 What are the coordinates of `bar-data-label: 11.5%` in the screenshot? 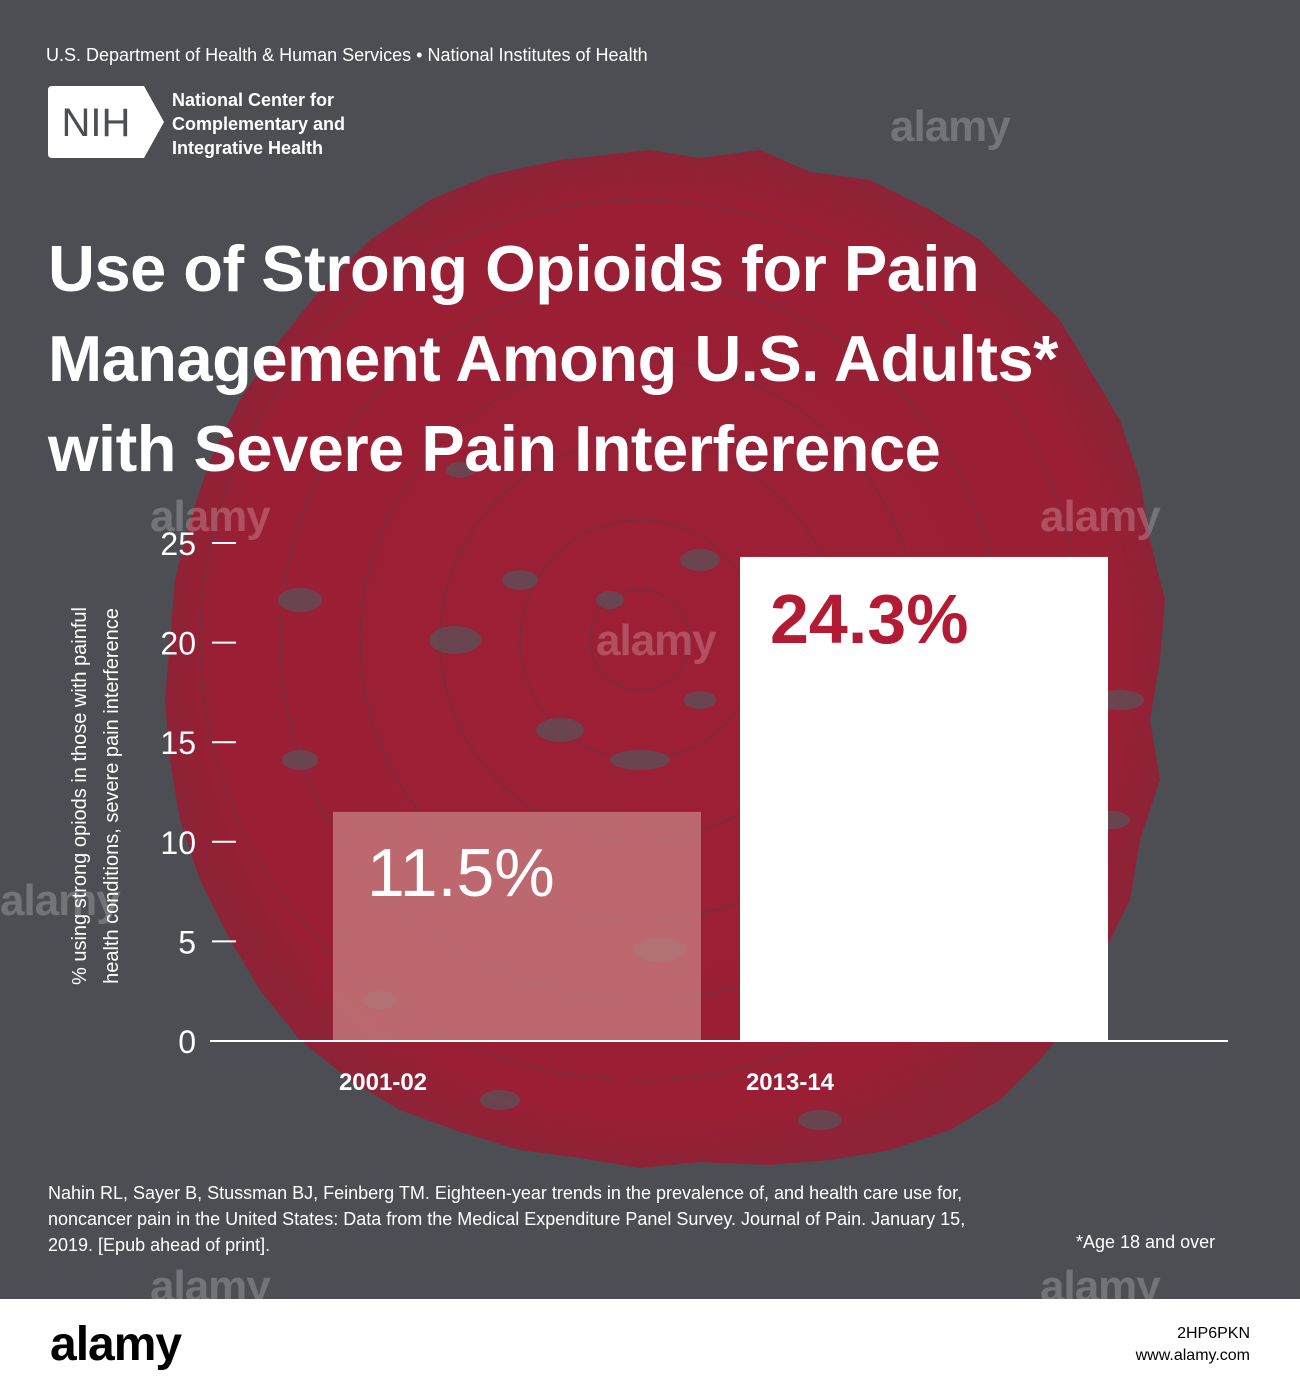 It's located at (461, 873).